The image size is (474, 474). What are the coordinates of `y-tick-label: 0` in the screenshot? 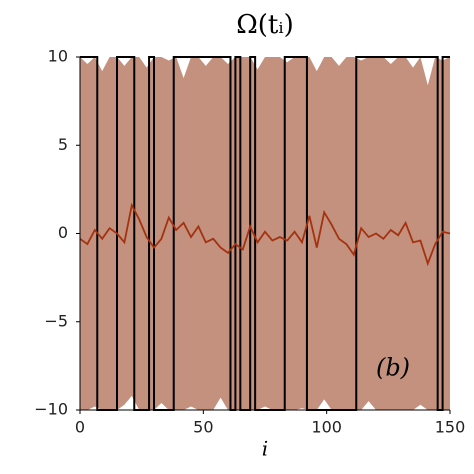 It's located at (63, 232).